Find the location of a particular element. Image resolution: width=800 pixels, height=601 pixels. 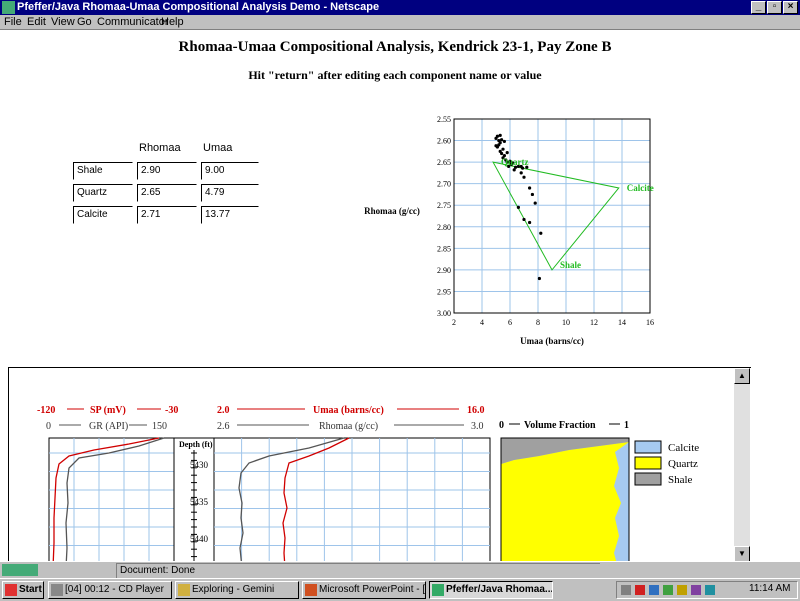

y-tick-label: 2.95 is located at coordinates (444, 291).